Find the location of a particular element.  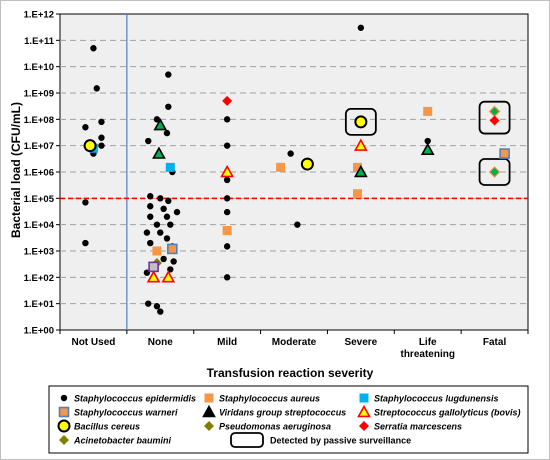

legend-label-bacillus-cereus: Bacillus cereus is located at coordinates (107, 427).